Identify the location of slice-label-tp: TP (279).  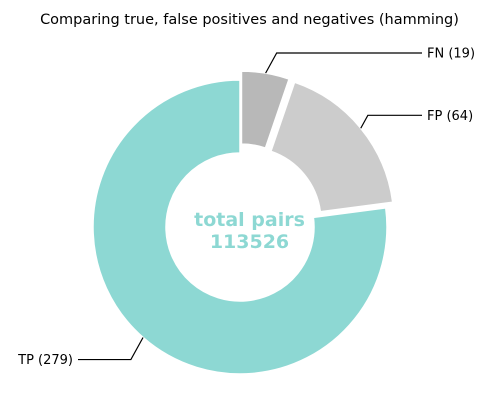
(45, 360).